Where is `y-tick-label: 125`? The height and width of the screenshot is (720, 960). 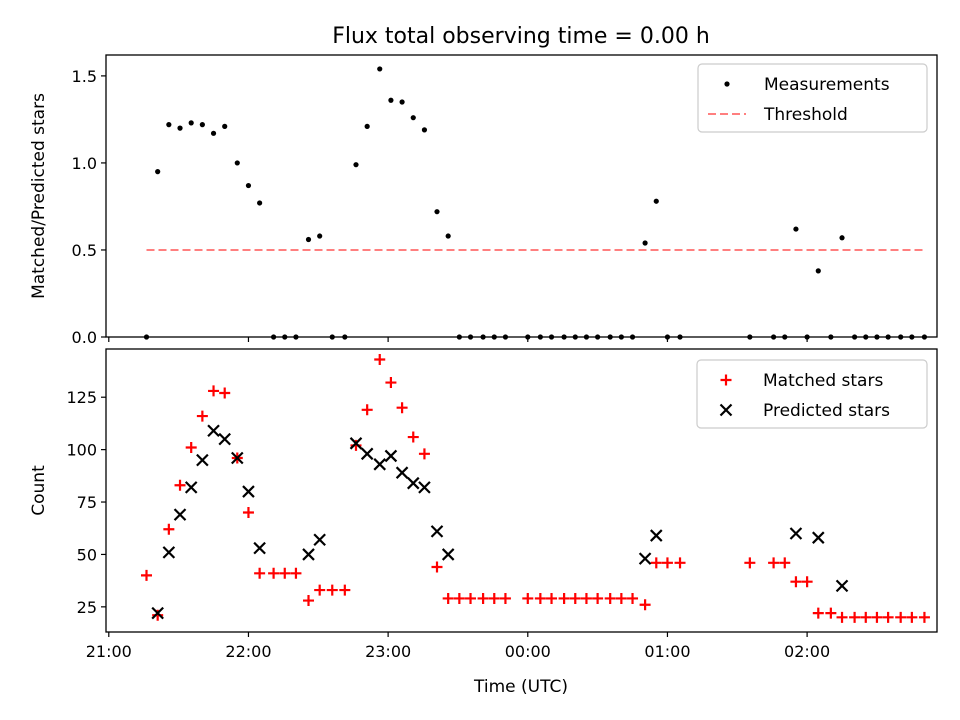
y-tick-label: 125 is located at coordinates (81, 397).